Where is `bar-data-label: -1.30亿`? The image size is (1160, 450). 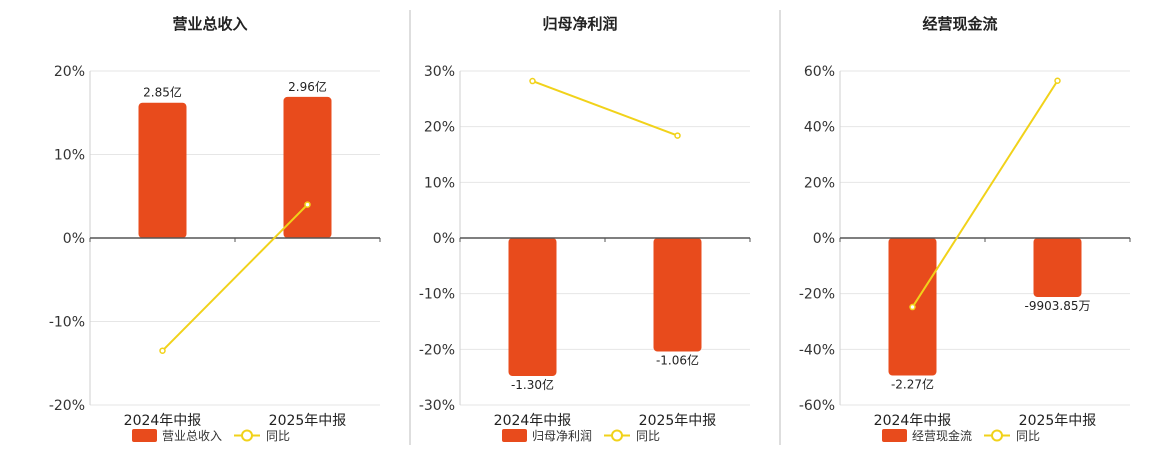
bar-data-label: -1.30亿 is located at coordinates (532, 384).